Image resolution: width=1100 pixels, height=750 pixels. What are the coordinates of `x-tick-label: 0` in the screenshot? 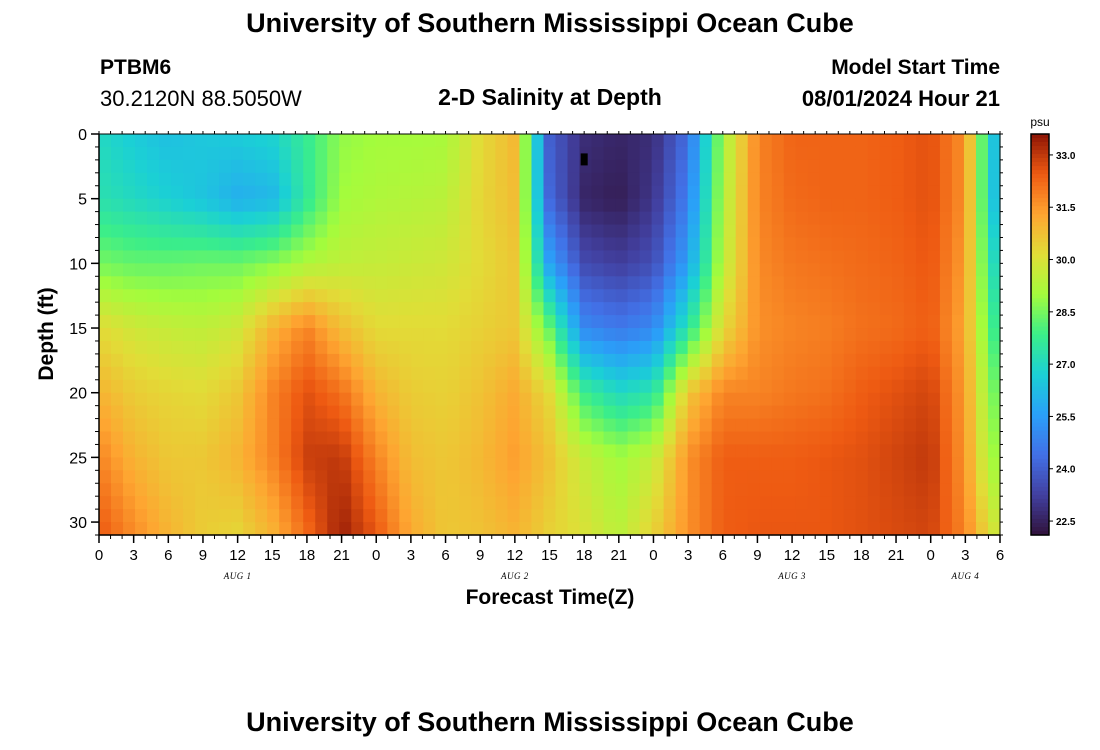 It's located at (376, 555).